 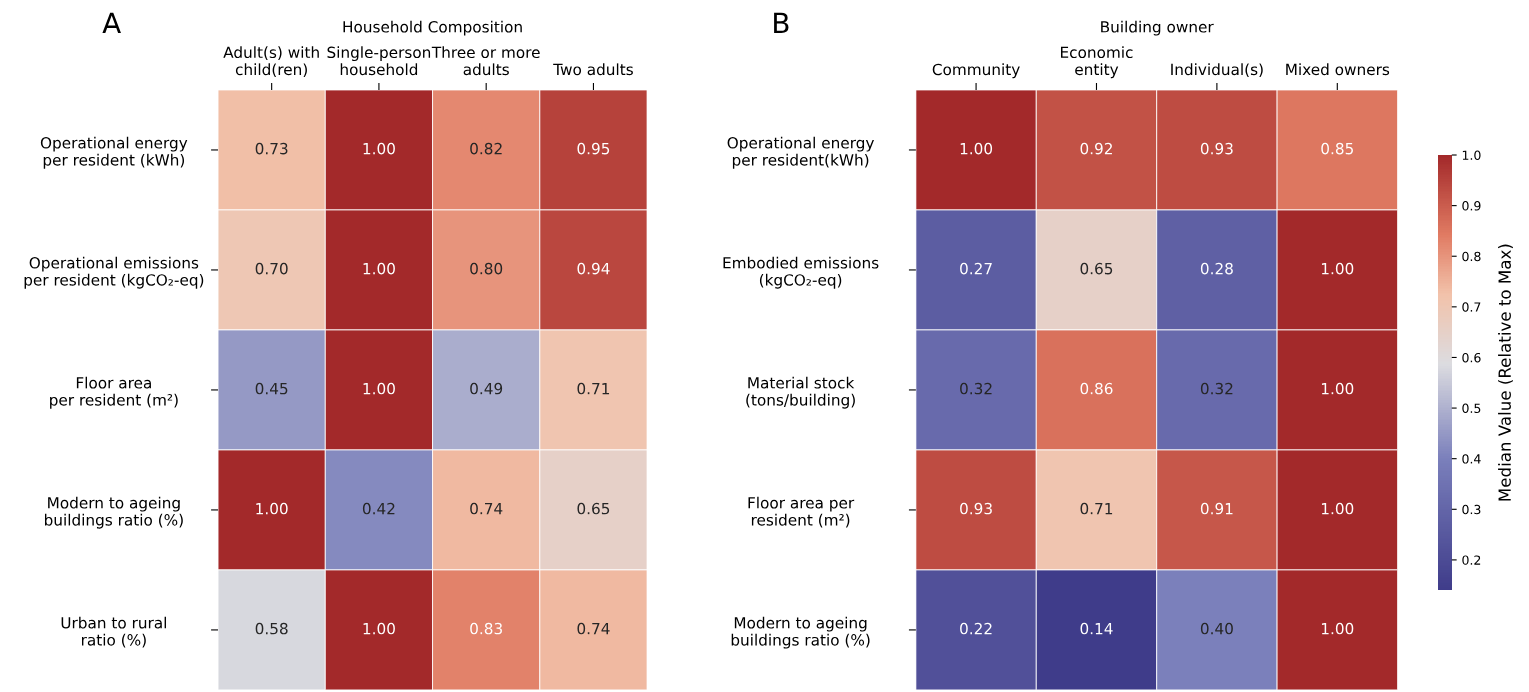 I want to click on y-tick-label: Urban to rural ratio (%), so click(x=113, y=632).